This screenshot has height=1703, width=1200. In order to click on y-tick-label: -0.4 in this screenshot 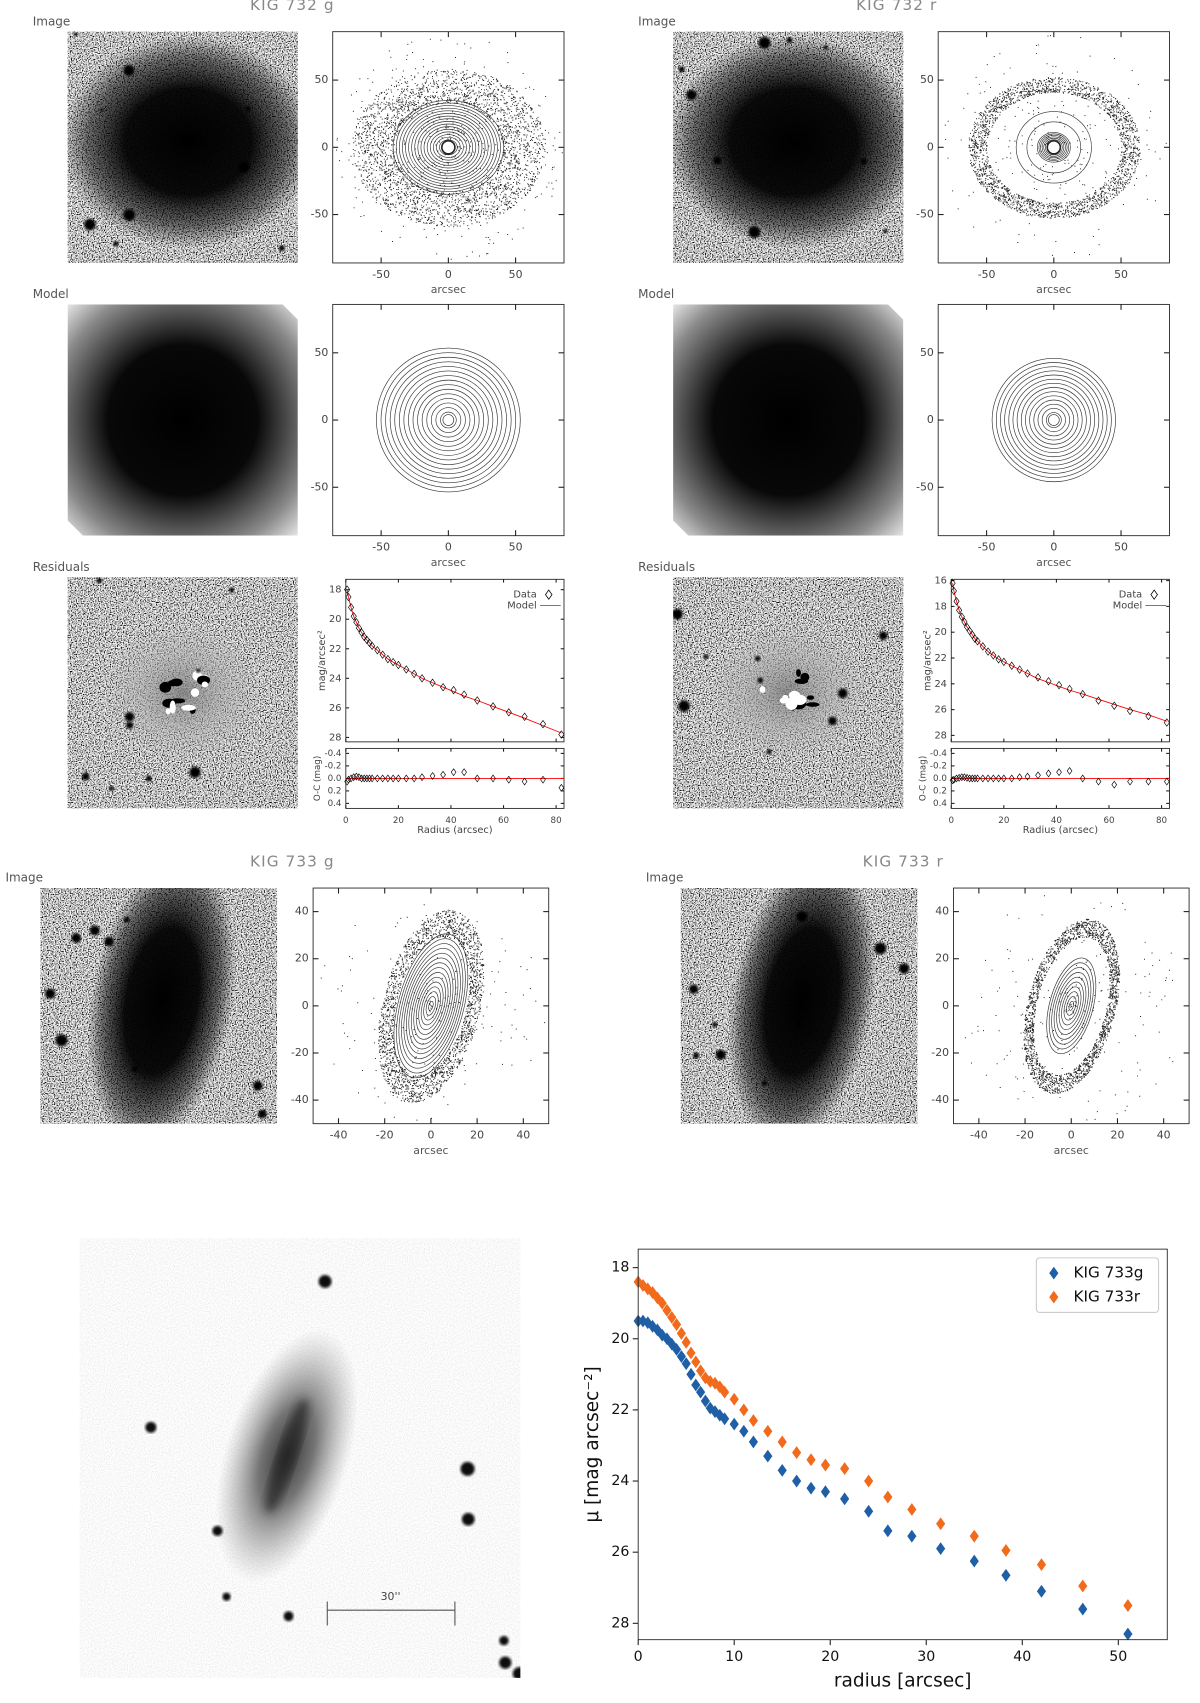, I will do `click(938, 754)`.